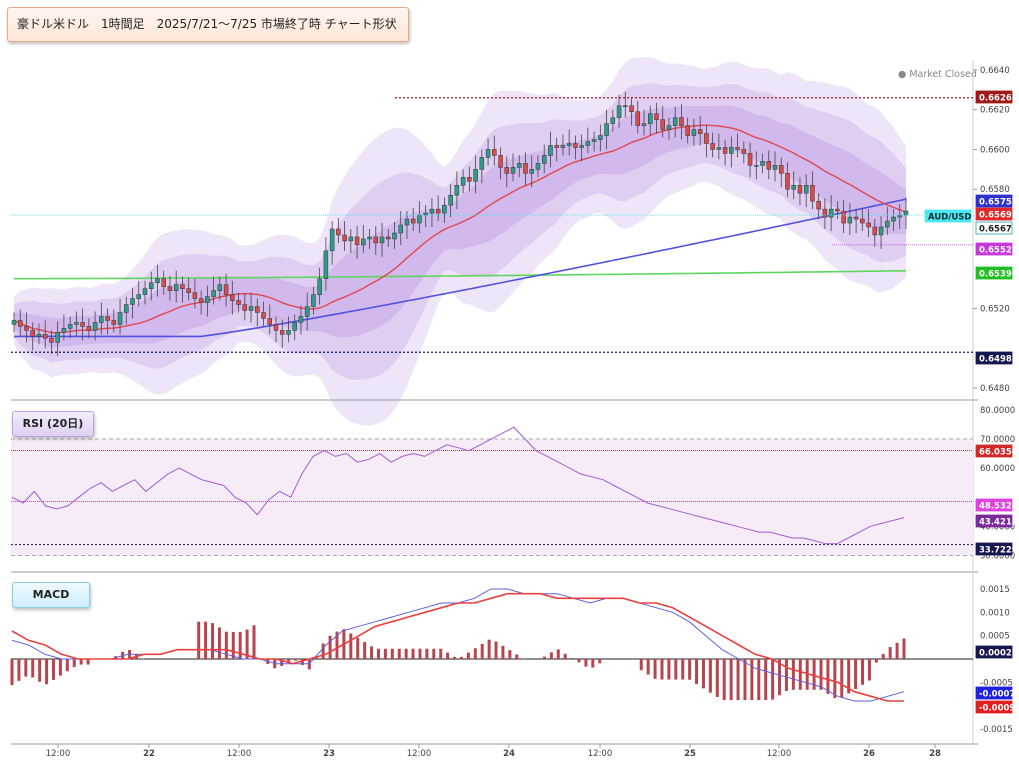 This screenshot has height=761, width=1019. I want to click on price-y-tick-label: 0.6640, so click(995, 71).